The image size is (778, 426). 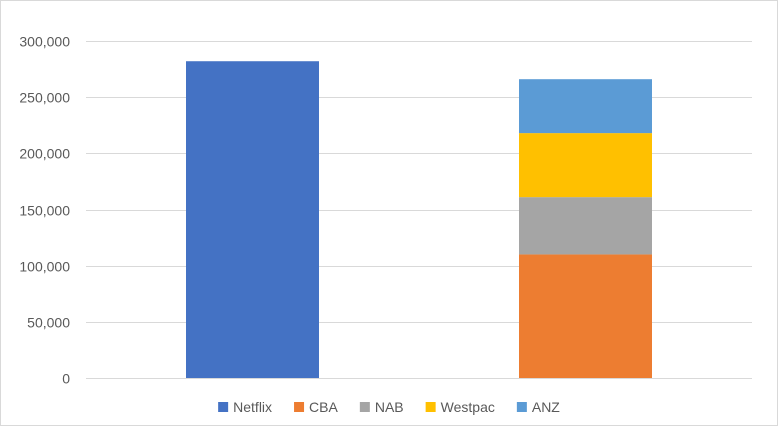 What do you see at coordinates (468, 407) in the screenshot?
I see `legend-label-westpac: Westpac` at bounding box center [468, 407].